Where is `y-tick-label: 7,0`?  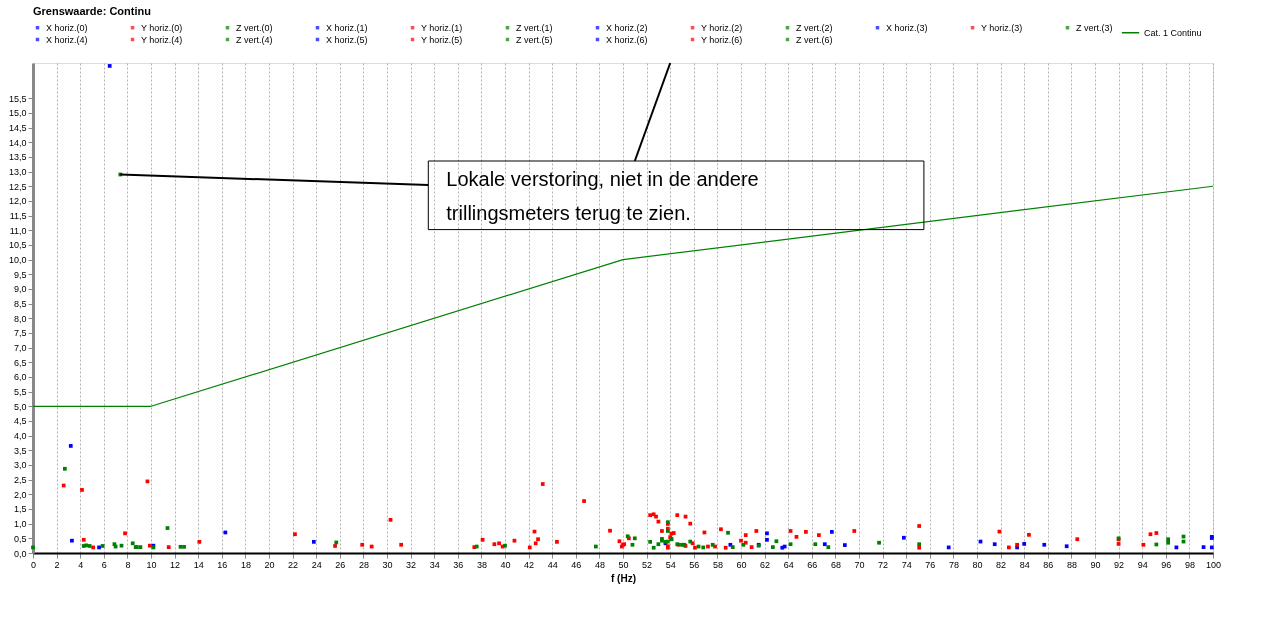
y-tick-label: 7,0 is located at coordinates (20, 348).